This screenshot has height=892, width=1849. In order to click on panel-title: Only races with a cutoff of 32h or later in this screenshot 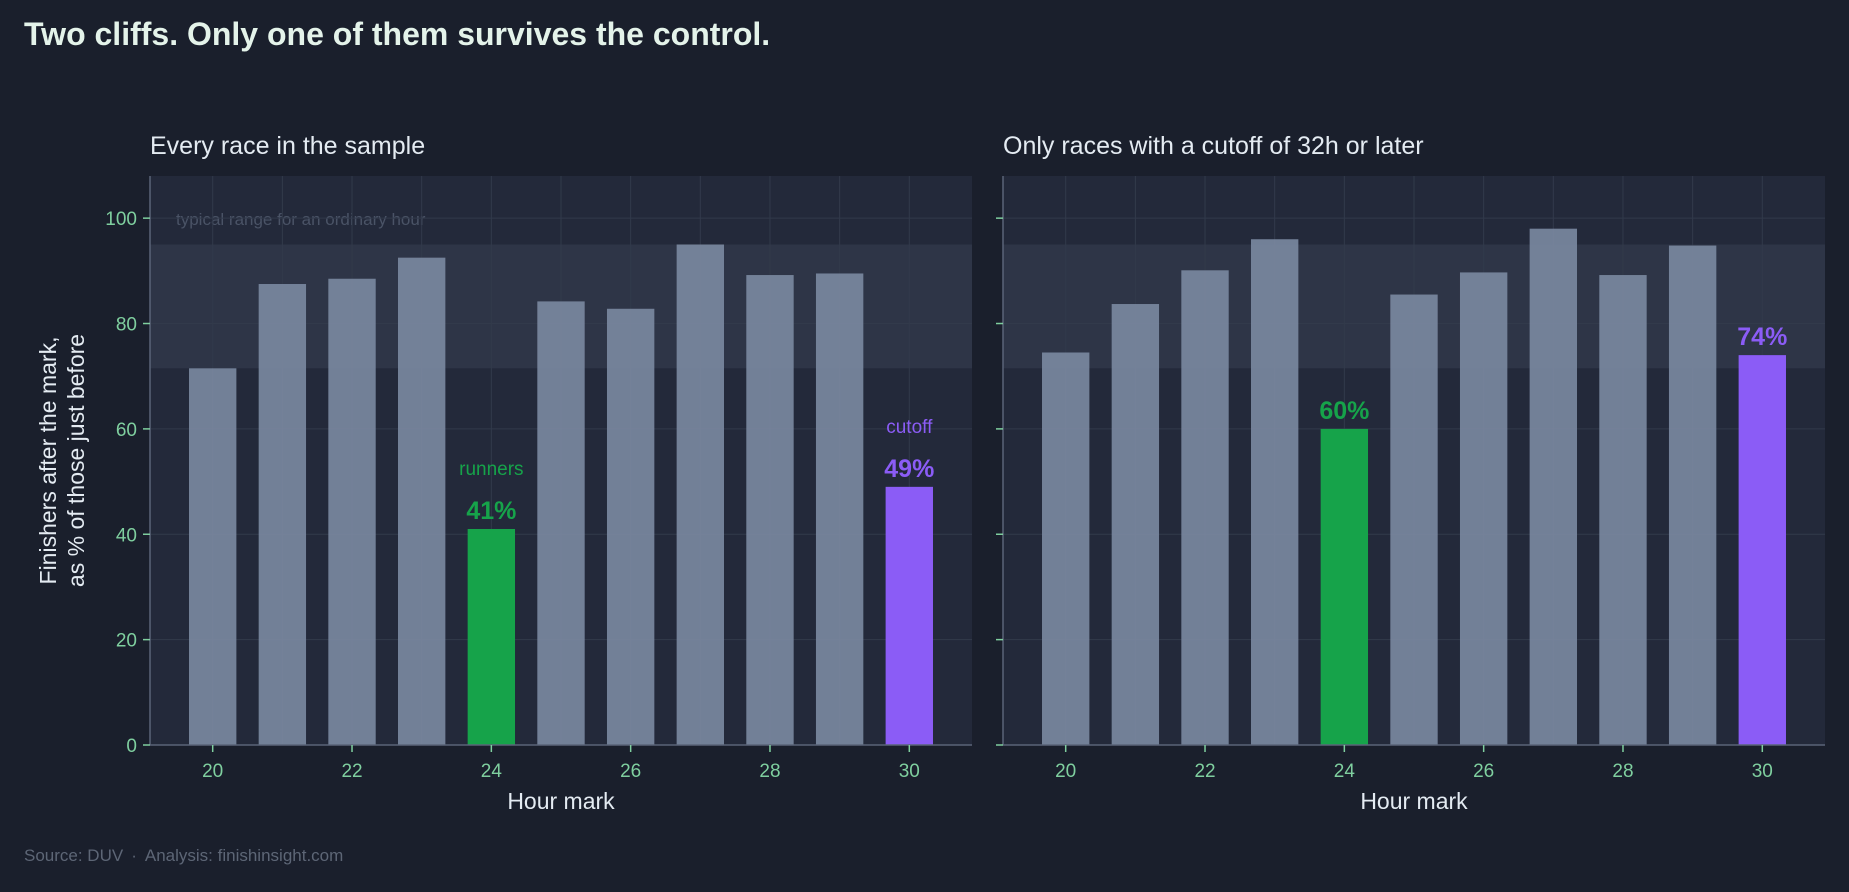, I will do `click(1213, 146)`.